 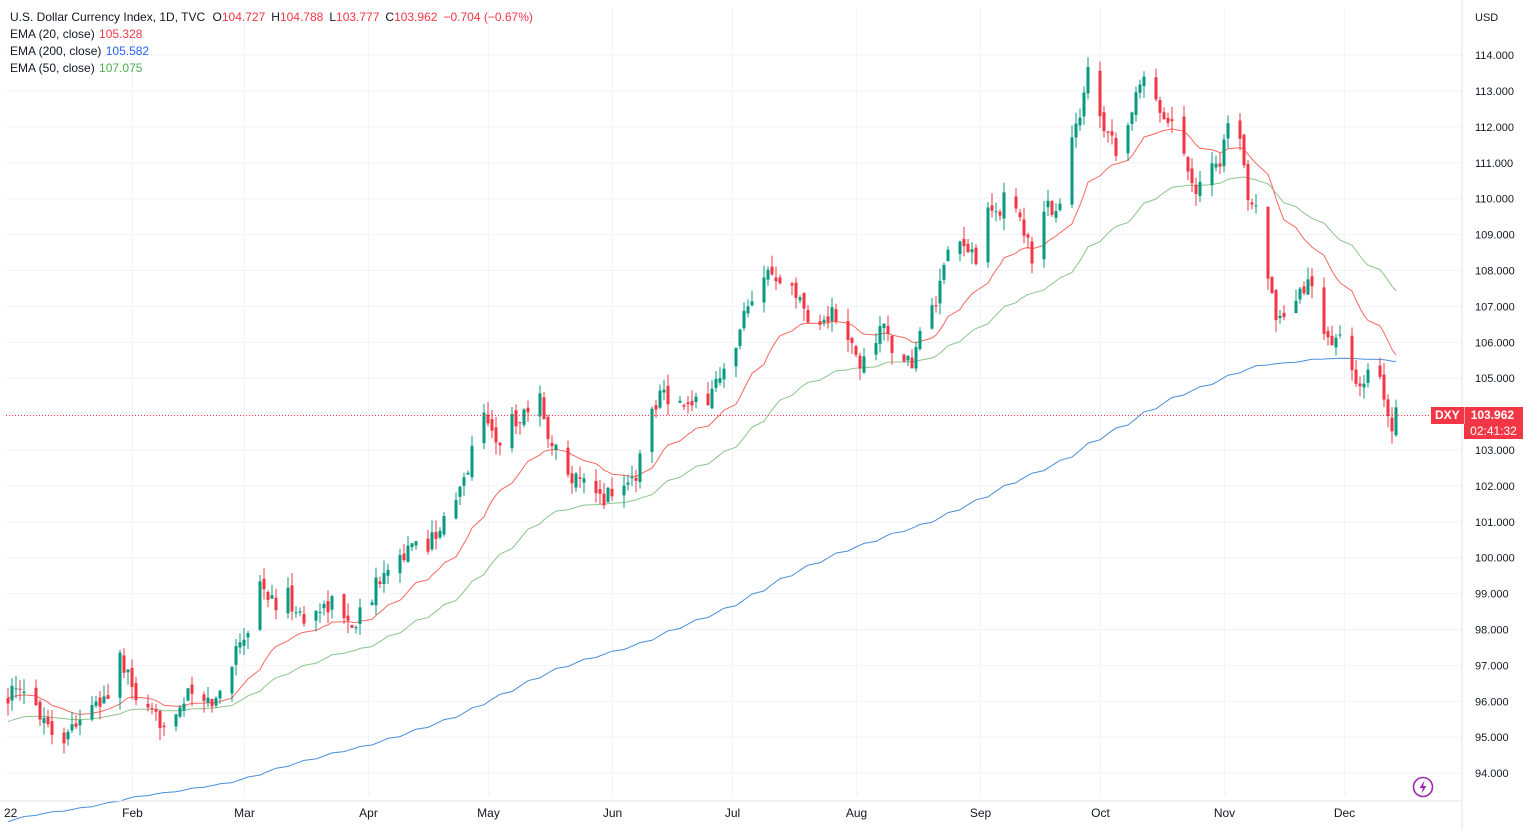 I want to click on badge-price: 103.962, so click(x=1492, y=414).